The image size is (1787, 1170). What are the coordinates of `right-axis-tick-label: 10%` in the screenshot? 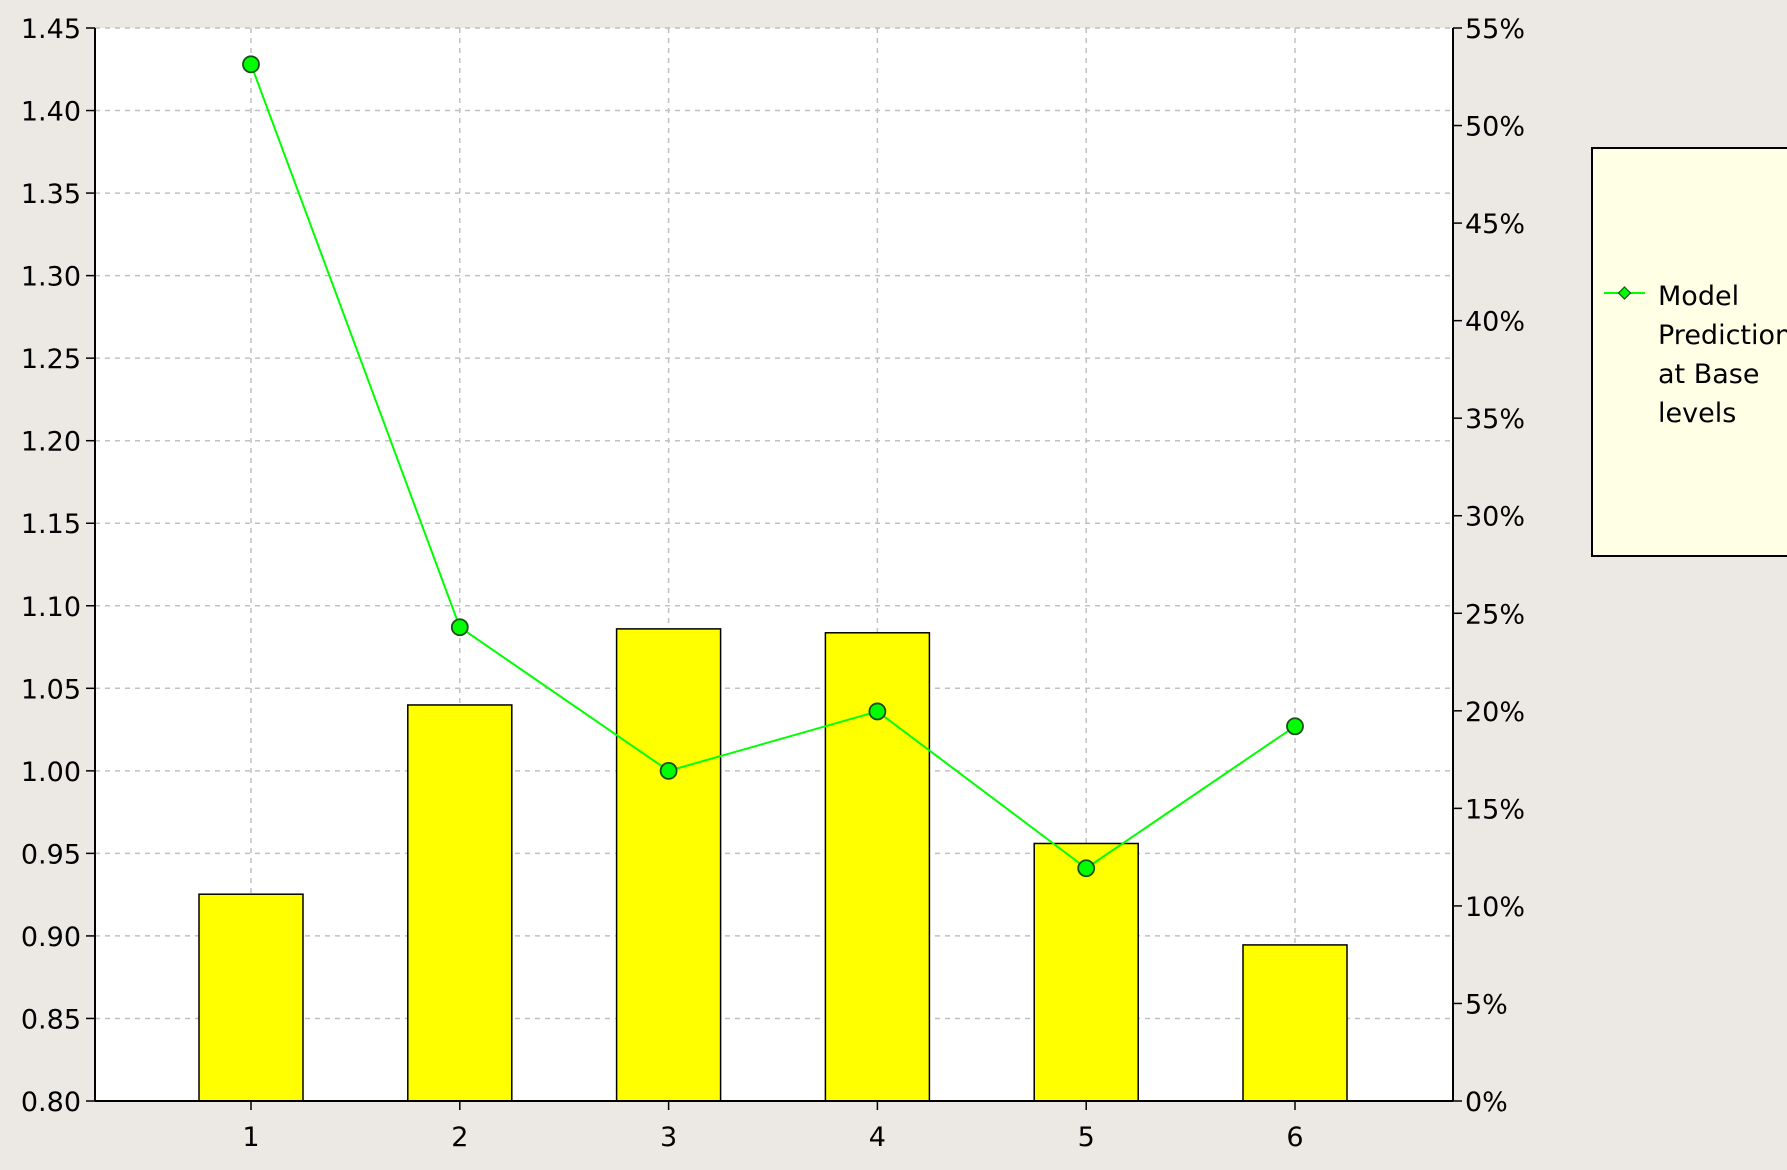 It's located at (1495, 907).